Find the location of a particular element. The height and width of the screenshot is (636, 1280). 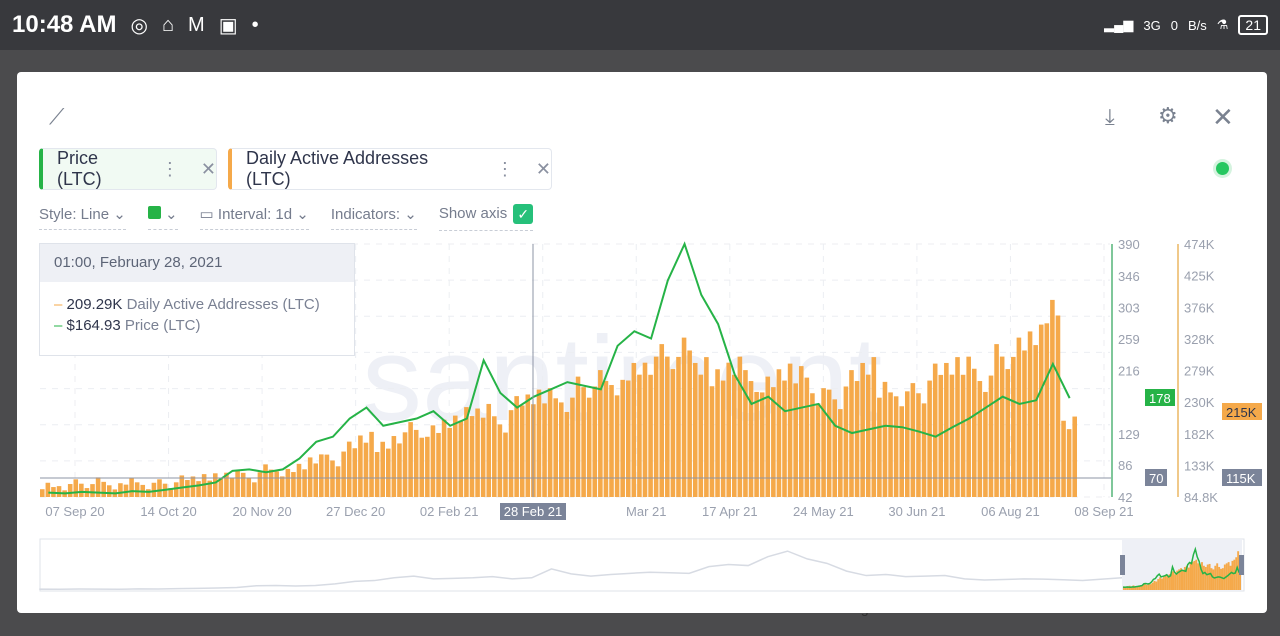

show-axis-toggle: Show axis ✓ is located at coordinates (486, 217).